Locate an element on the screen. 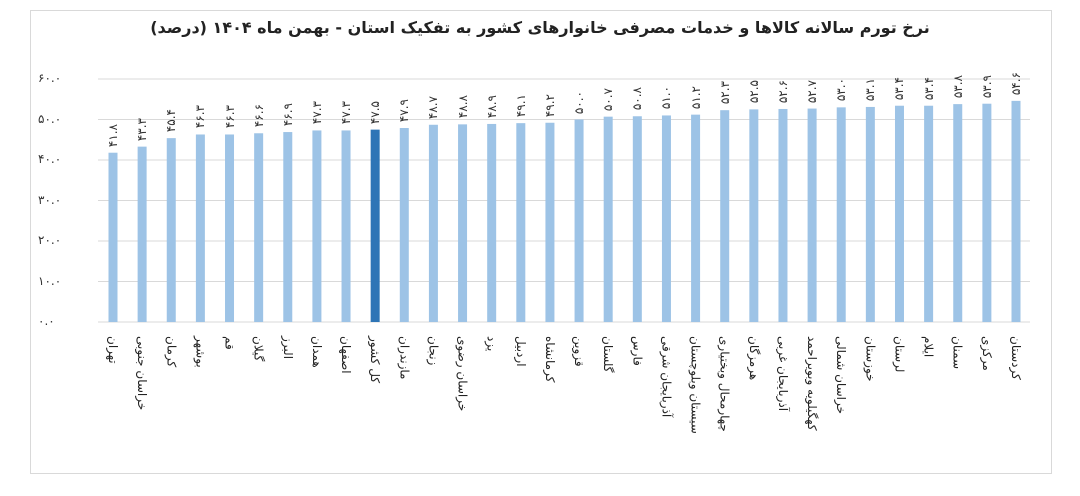  data-label: ۵۳.۸ is located at coordinates (957, 87).